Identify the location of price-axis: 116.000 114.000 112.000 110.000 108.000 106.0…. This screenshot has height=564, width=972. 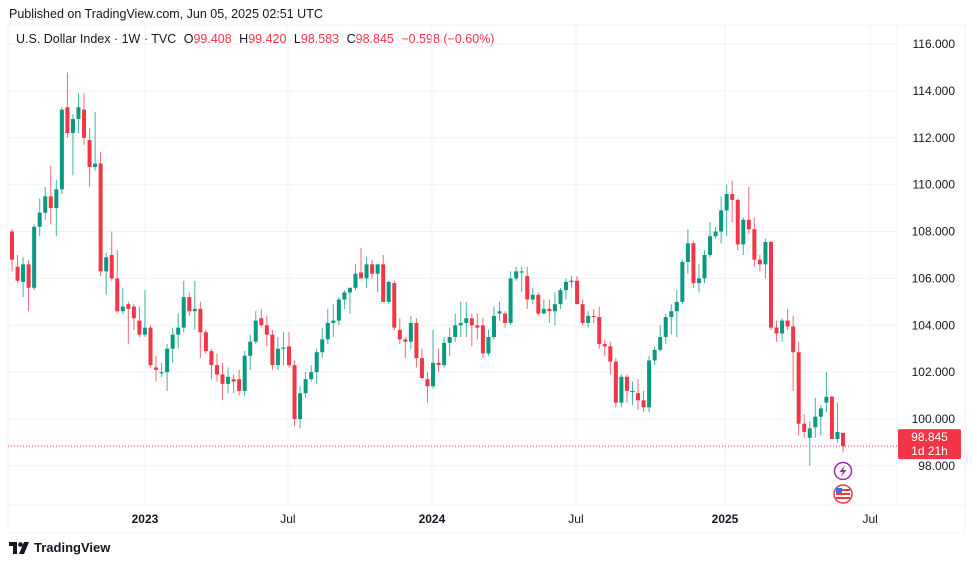
(934, 255).